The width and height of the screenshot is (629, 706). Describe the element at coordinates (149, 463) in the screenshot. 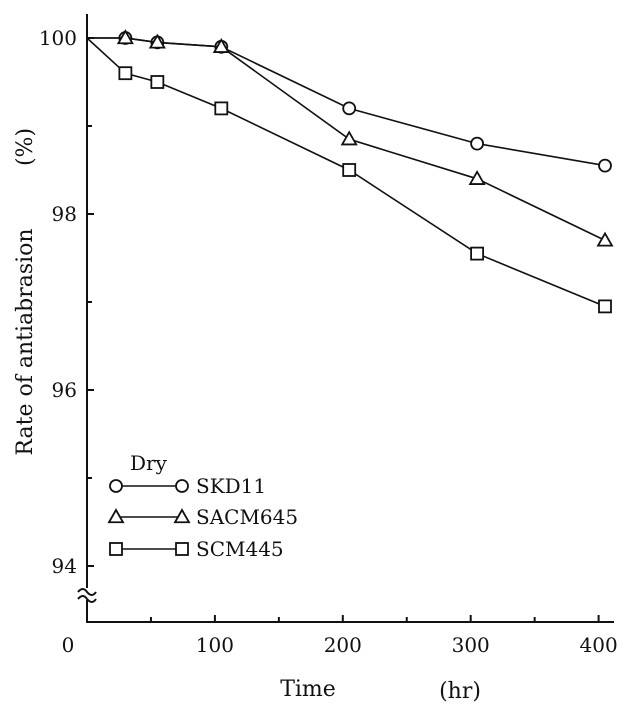

I see `legend-title: Dry` at that location.